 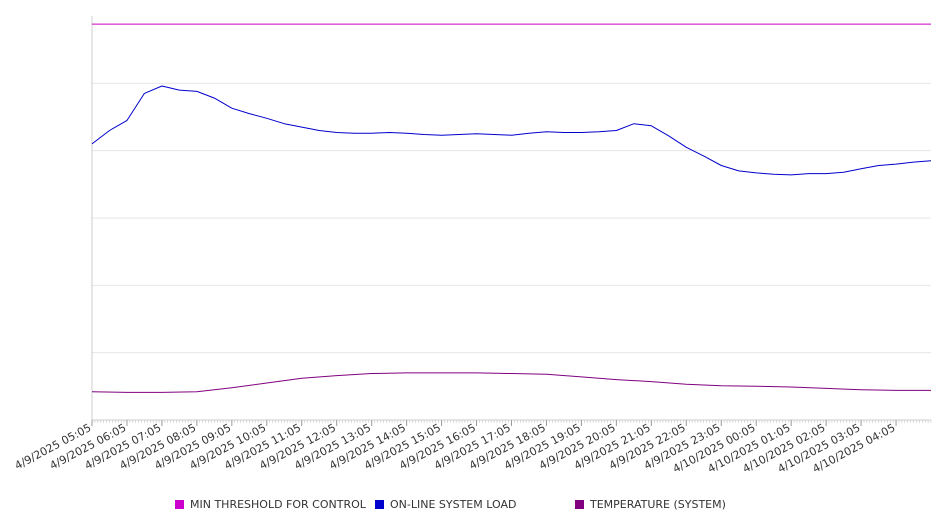 I want to click on legend-label-temperature: TEMPERATURE (SYSTEM), so click(x=658, y=504).